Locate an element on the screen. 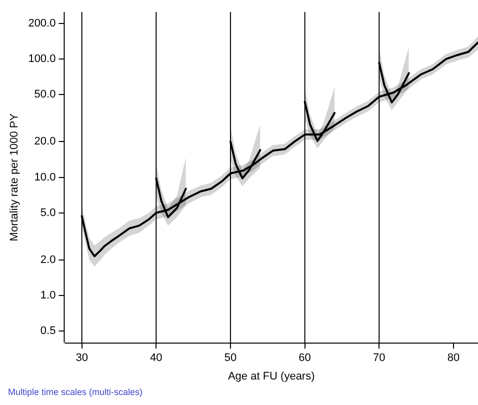 Image resolution: width=478 pixels, height=405 pixels. y-tick-label: 1.0 is located at coordinates (48, 296).